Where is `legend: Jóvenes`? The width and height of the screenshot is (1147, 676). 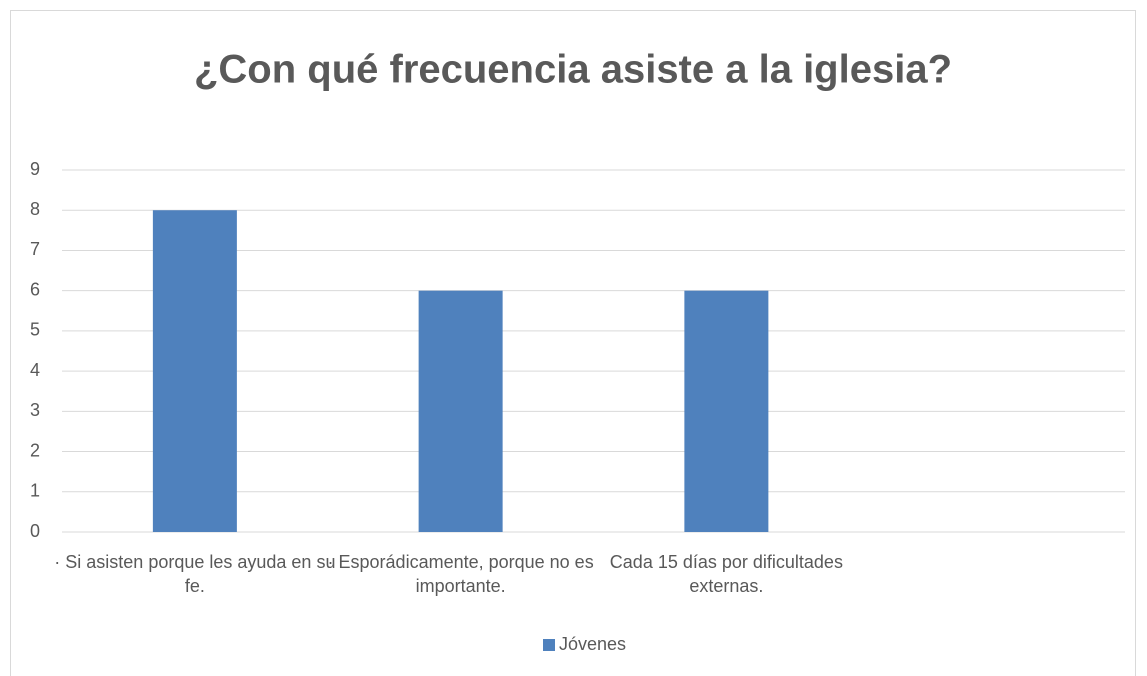
legend: Jóvenes is located at coordinates (584, 644).